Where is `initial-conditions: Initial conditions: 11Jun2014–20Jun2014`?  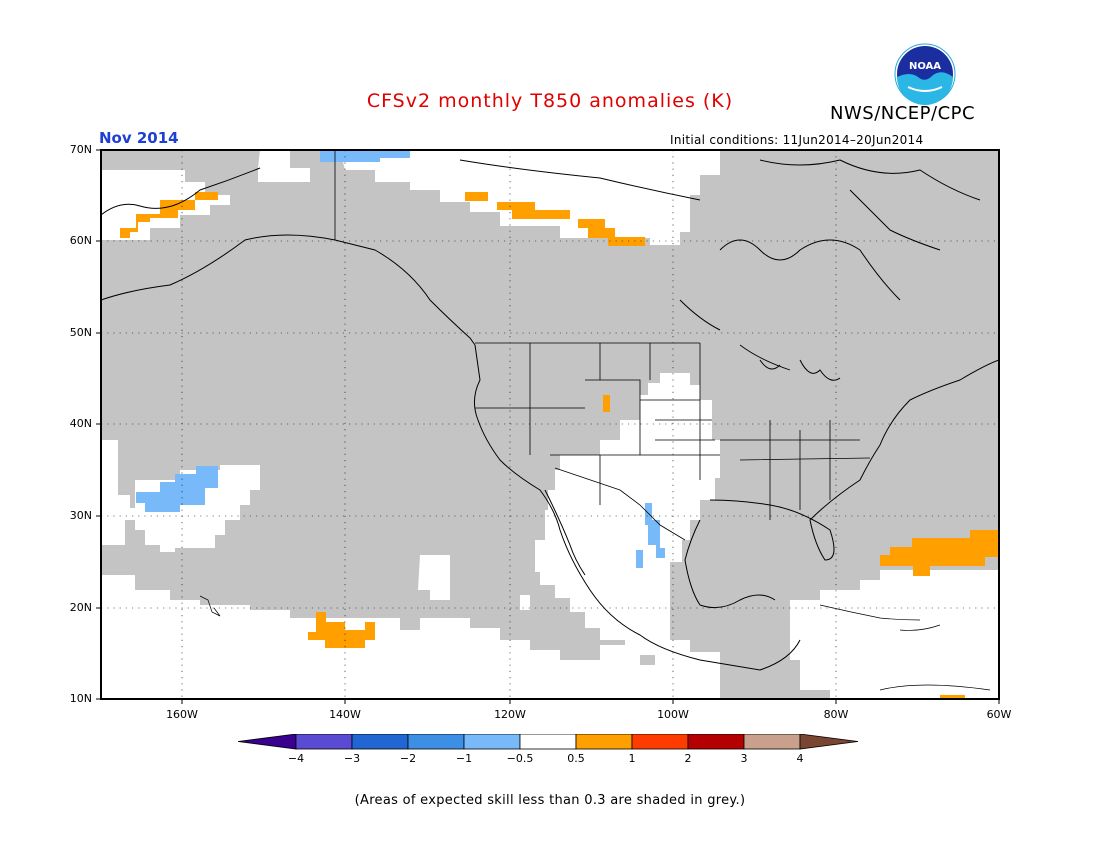
initial-conditions: Initial conditions: 11Jun2014–20Jun2014 is located at coordinates (797, 140).